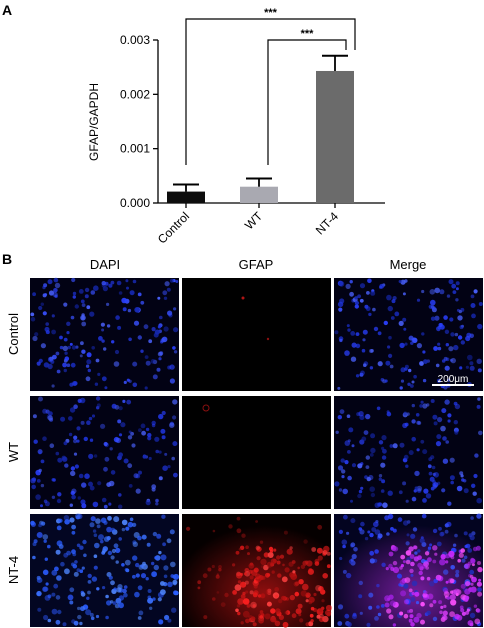 This screenshot has height=628, width=484. Describe the element at coordinates (260, 123) in the screenshot. I see `error-bars` at that location.